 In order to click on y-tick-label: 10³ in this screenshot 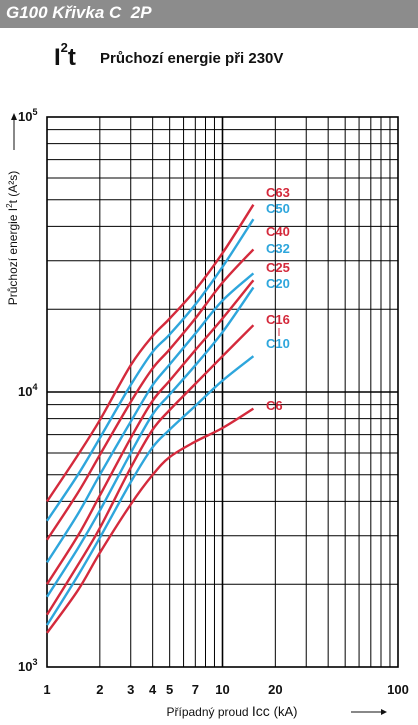, I will do `click(27, 665)`.